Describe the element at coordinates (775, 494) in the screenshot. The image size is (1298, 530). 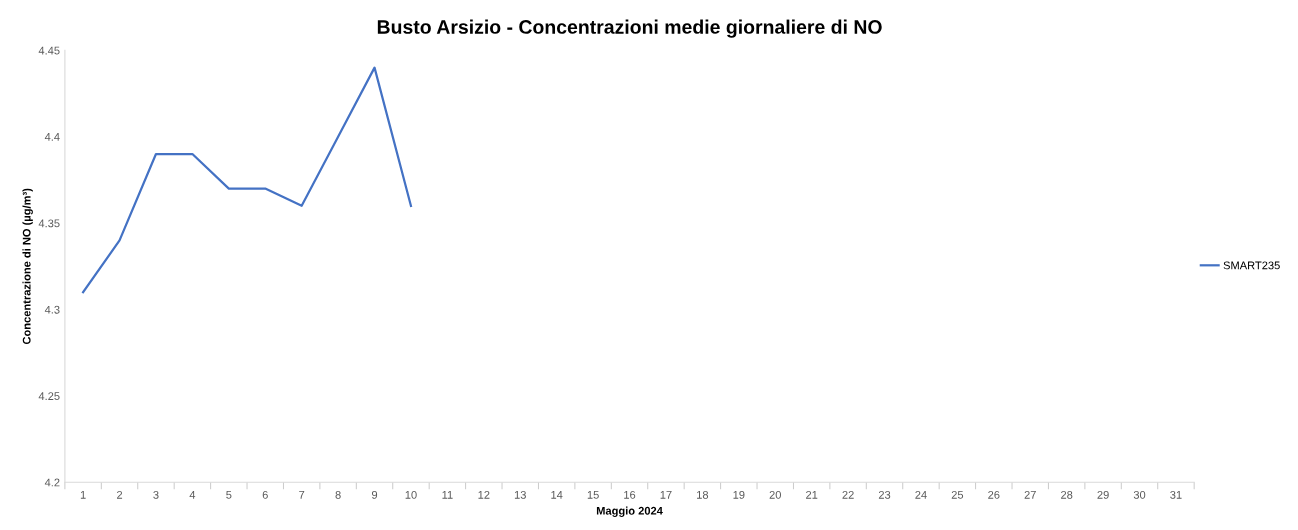
I see `x-tick-label: 20` at that location.